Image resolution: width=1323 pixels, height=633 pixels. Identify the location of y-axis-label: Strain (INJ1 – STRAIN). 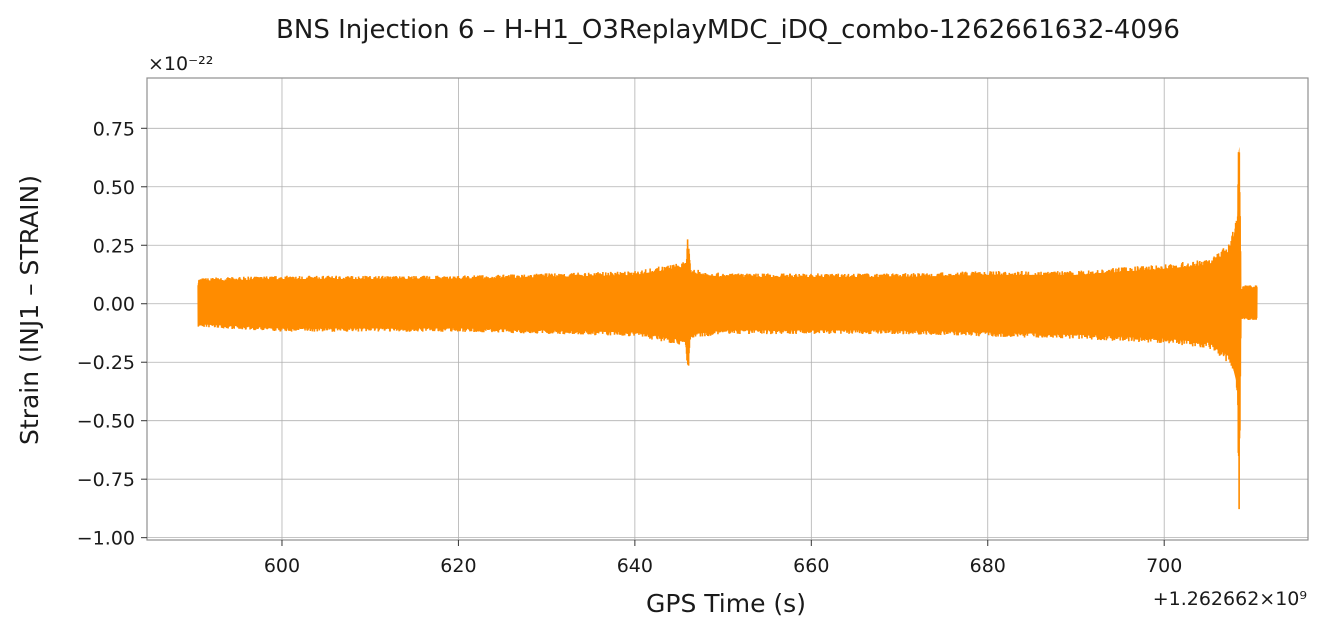
(29, 310).